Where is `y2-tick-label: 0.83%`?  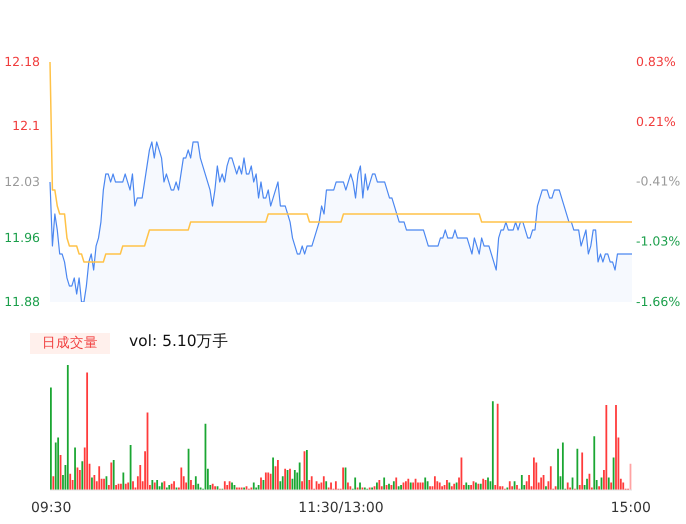
y2-tick-label: 0.83% is located at coordinates (656, 61).